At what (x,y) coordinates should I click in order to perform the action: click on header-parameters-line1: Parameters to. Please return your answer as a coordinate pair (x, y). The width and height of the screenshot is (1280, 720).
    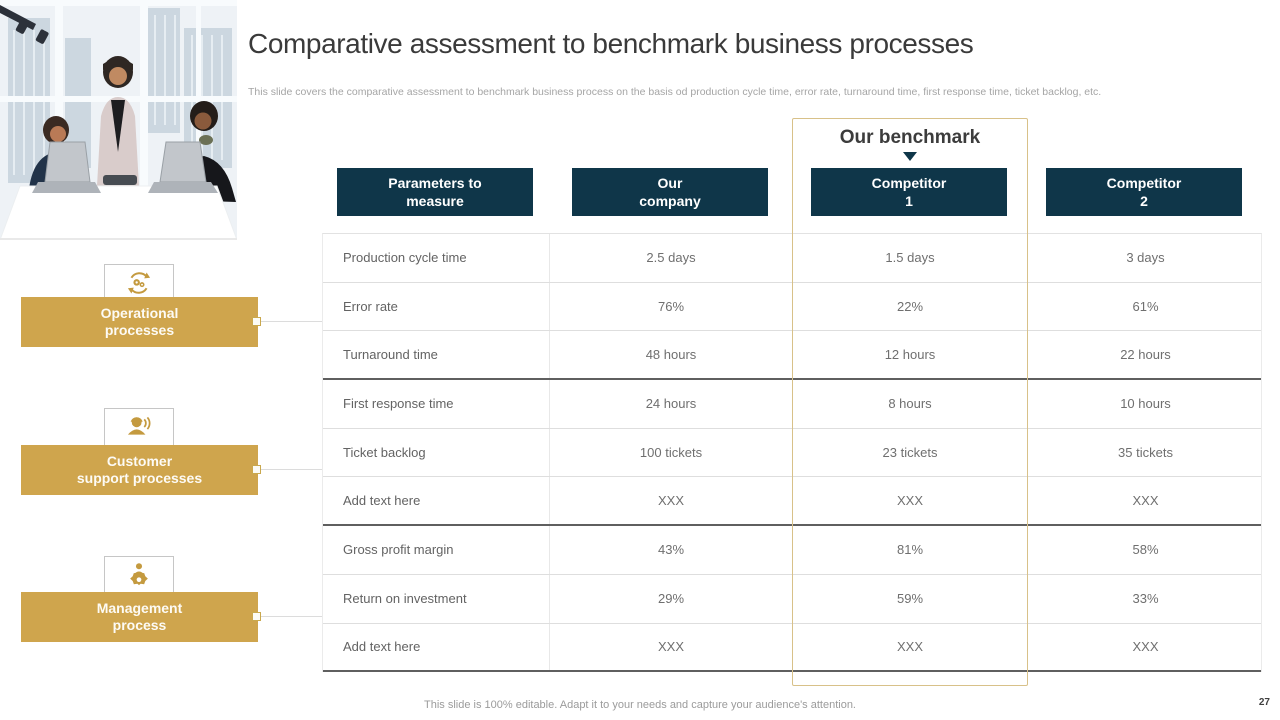
    Looking at the image, I should click on (435, 182).